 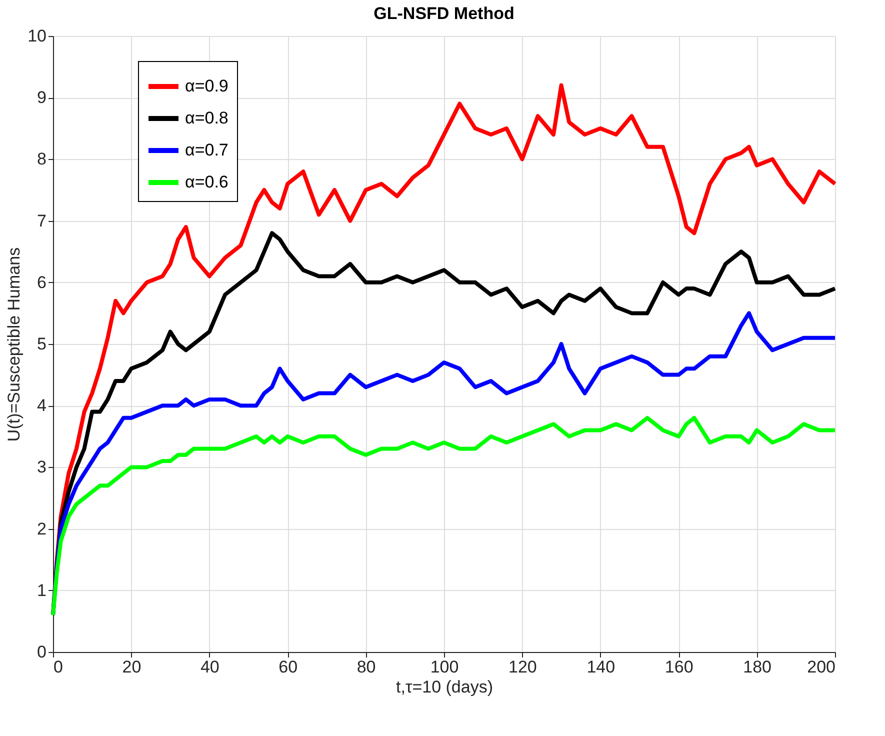 What do you see at coordinates (41, 590) in the screenshot?
I see `y-tick-label: 1` at bounding box center [41, 590].